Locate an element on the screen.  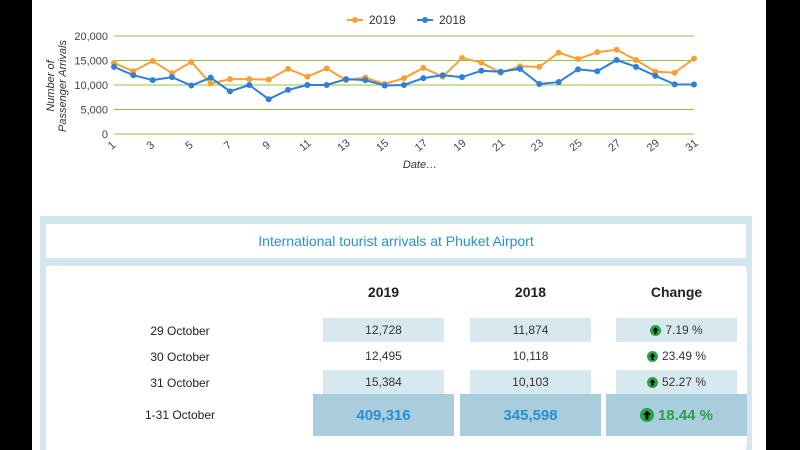
cell-change: 23.49 % is located at coordinates (676, 356).